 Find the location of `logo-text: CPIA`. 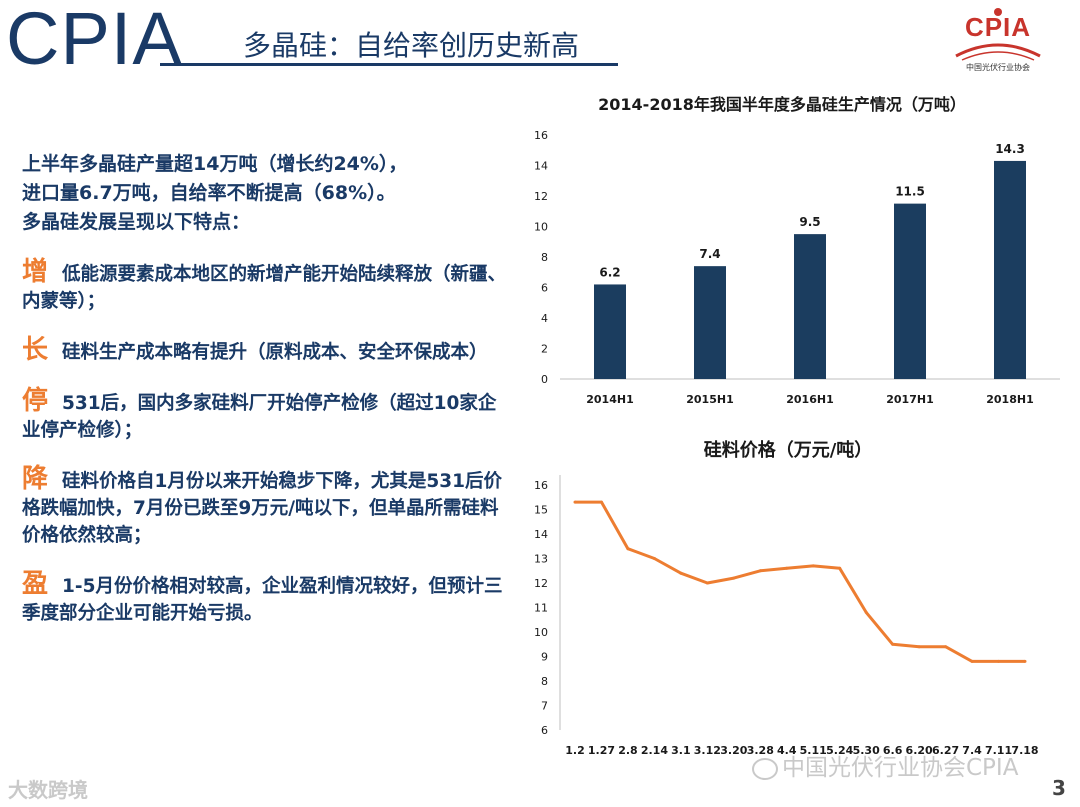

logo-text: CPIA is located at coordinates (998, 27).